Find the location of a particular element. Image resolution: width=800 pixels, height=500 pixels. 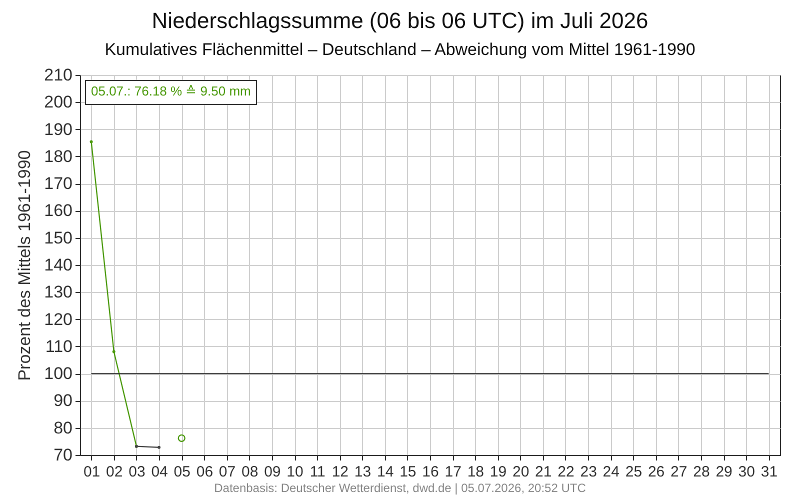

y-tick-label: 180 is located at coordinates (58, 156).